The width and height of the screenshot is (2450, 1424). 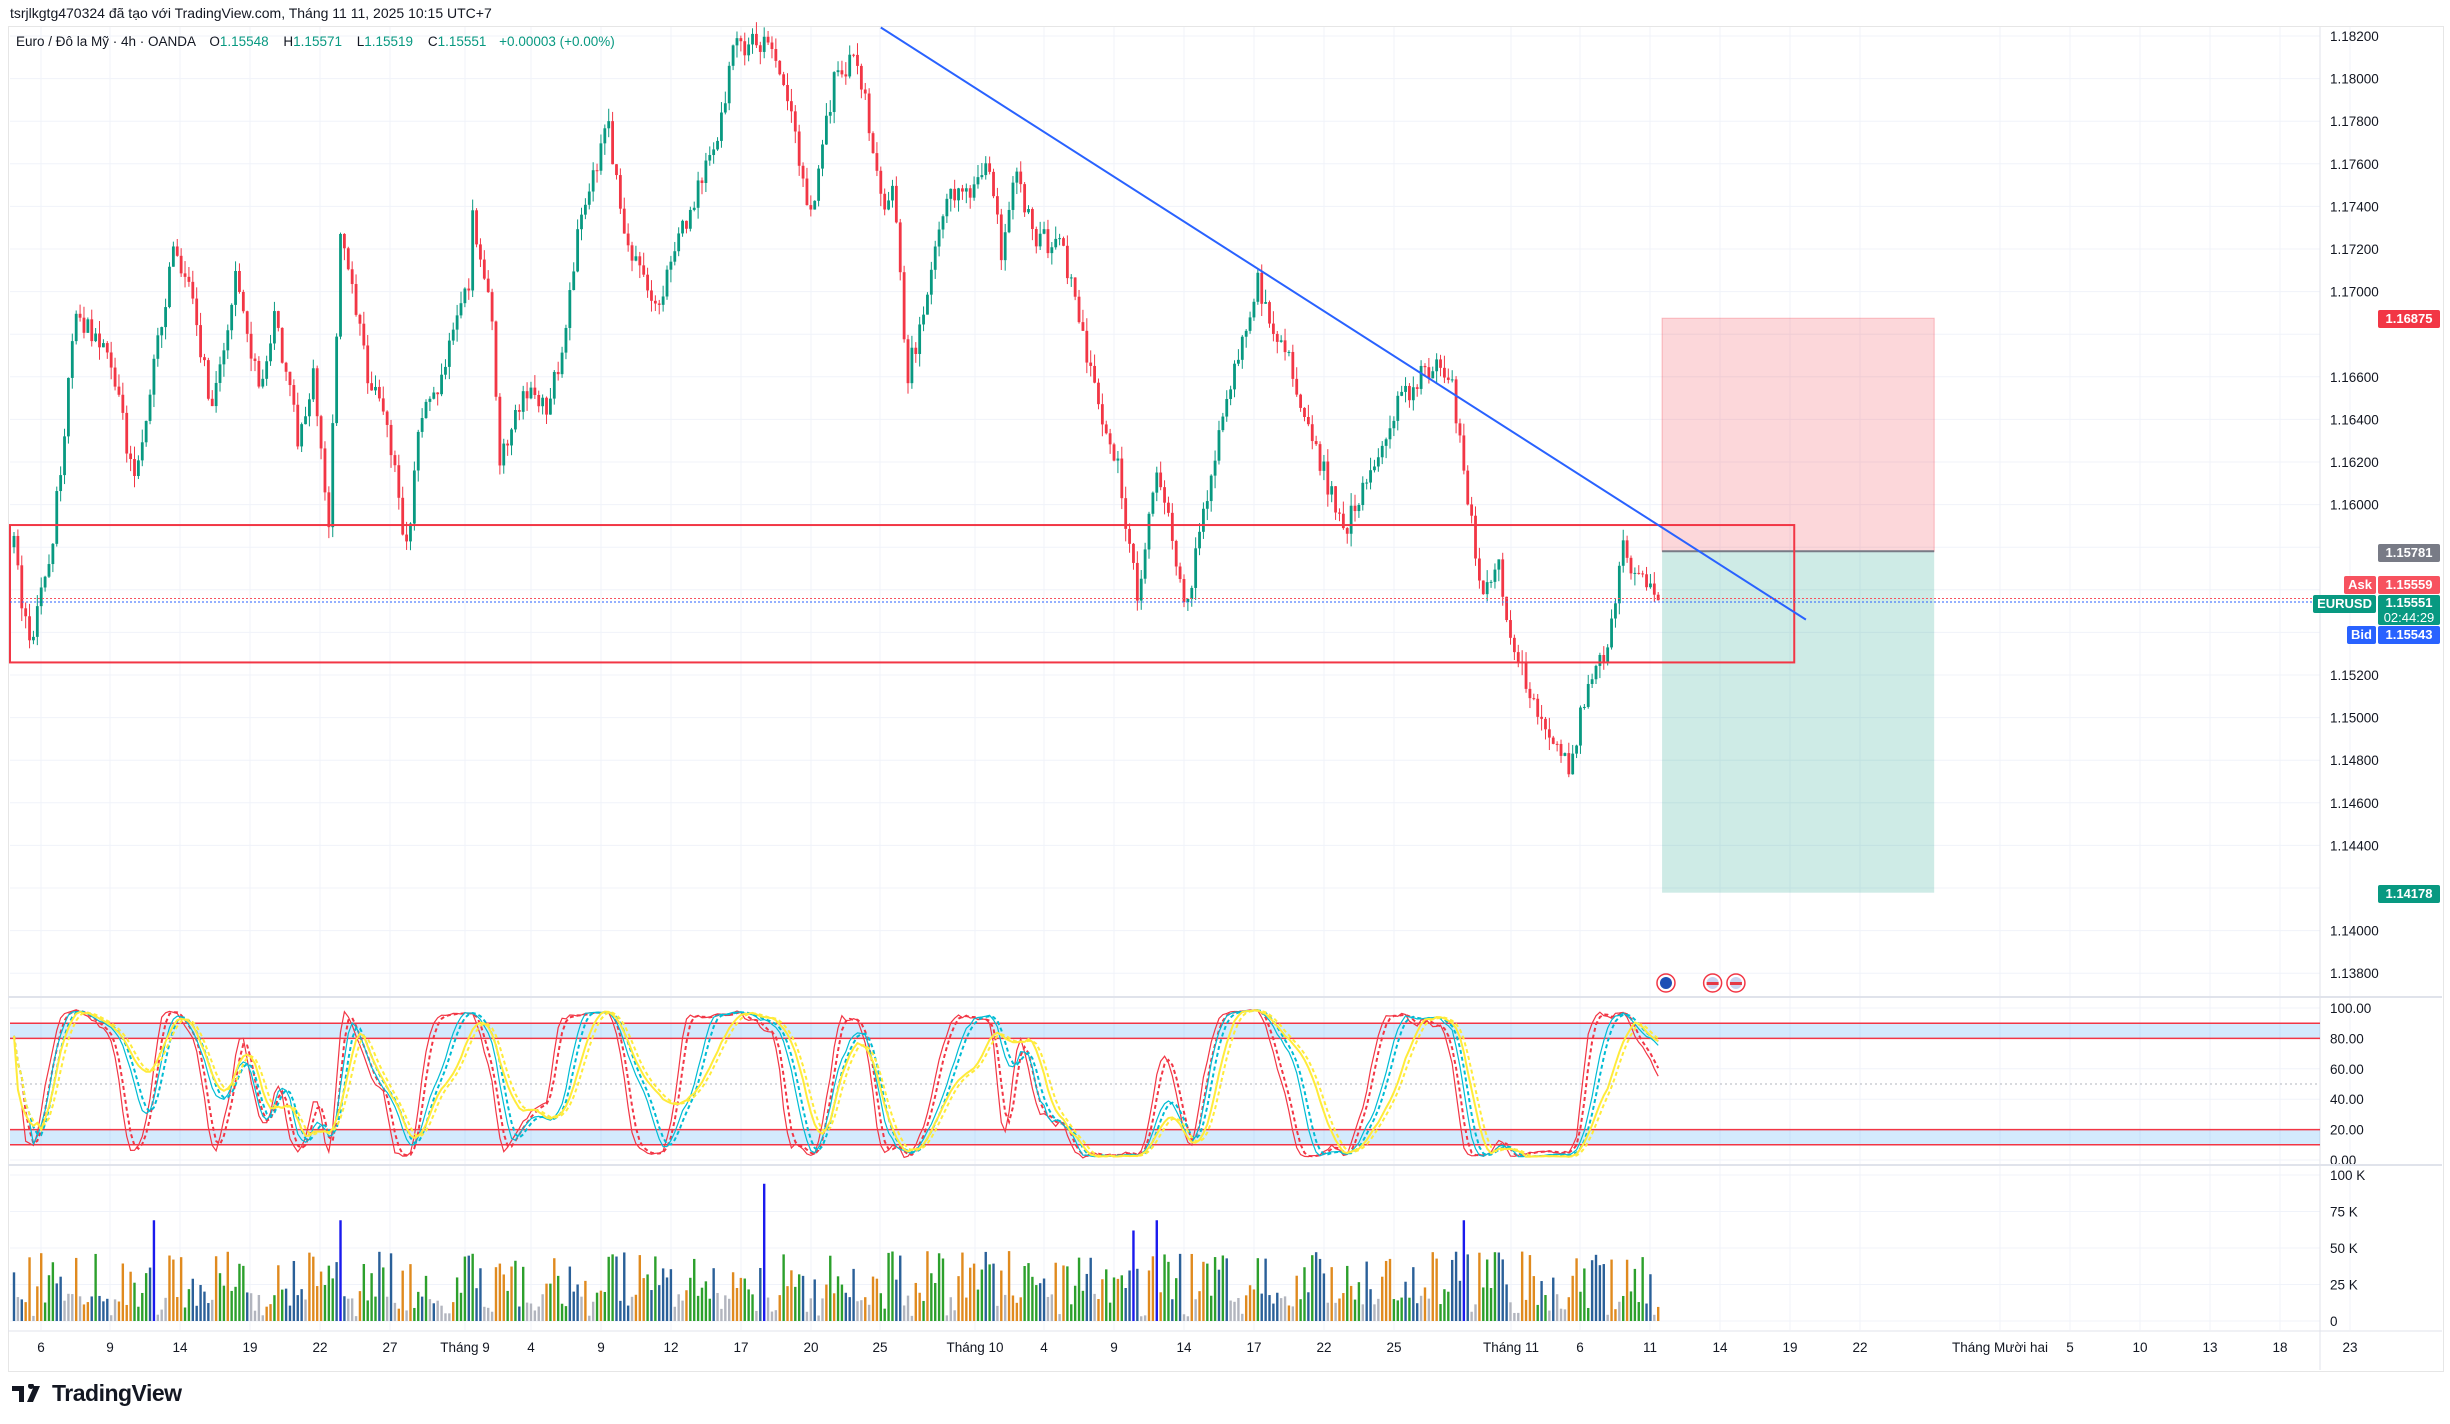 What do you see at coordinates (97, 1393) in the screenshot?
I see `tradingview-logo: TradingView` at bounding box center [97, 1393].